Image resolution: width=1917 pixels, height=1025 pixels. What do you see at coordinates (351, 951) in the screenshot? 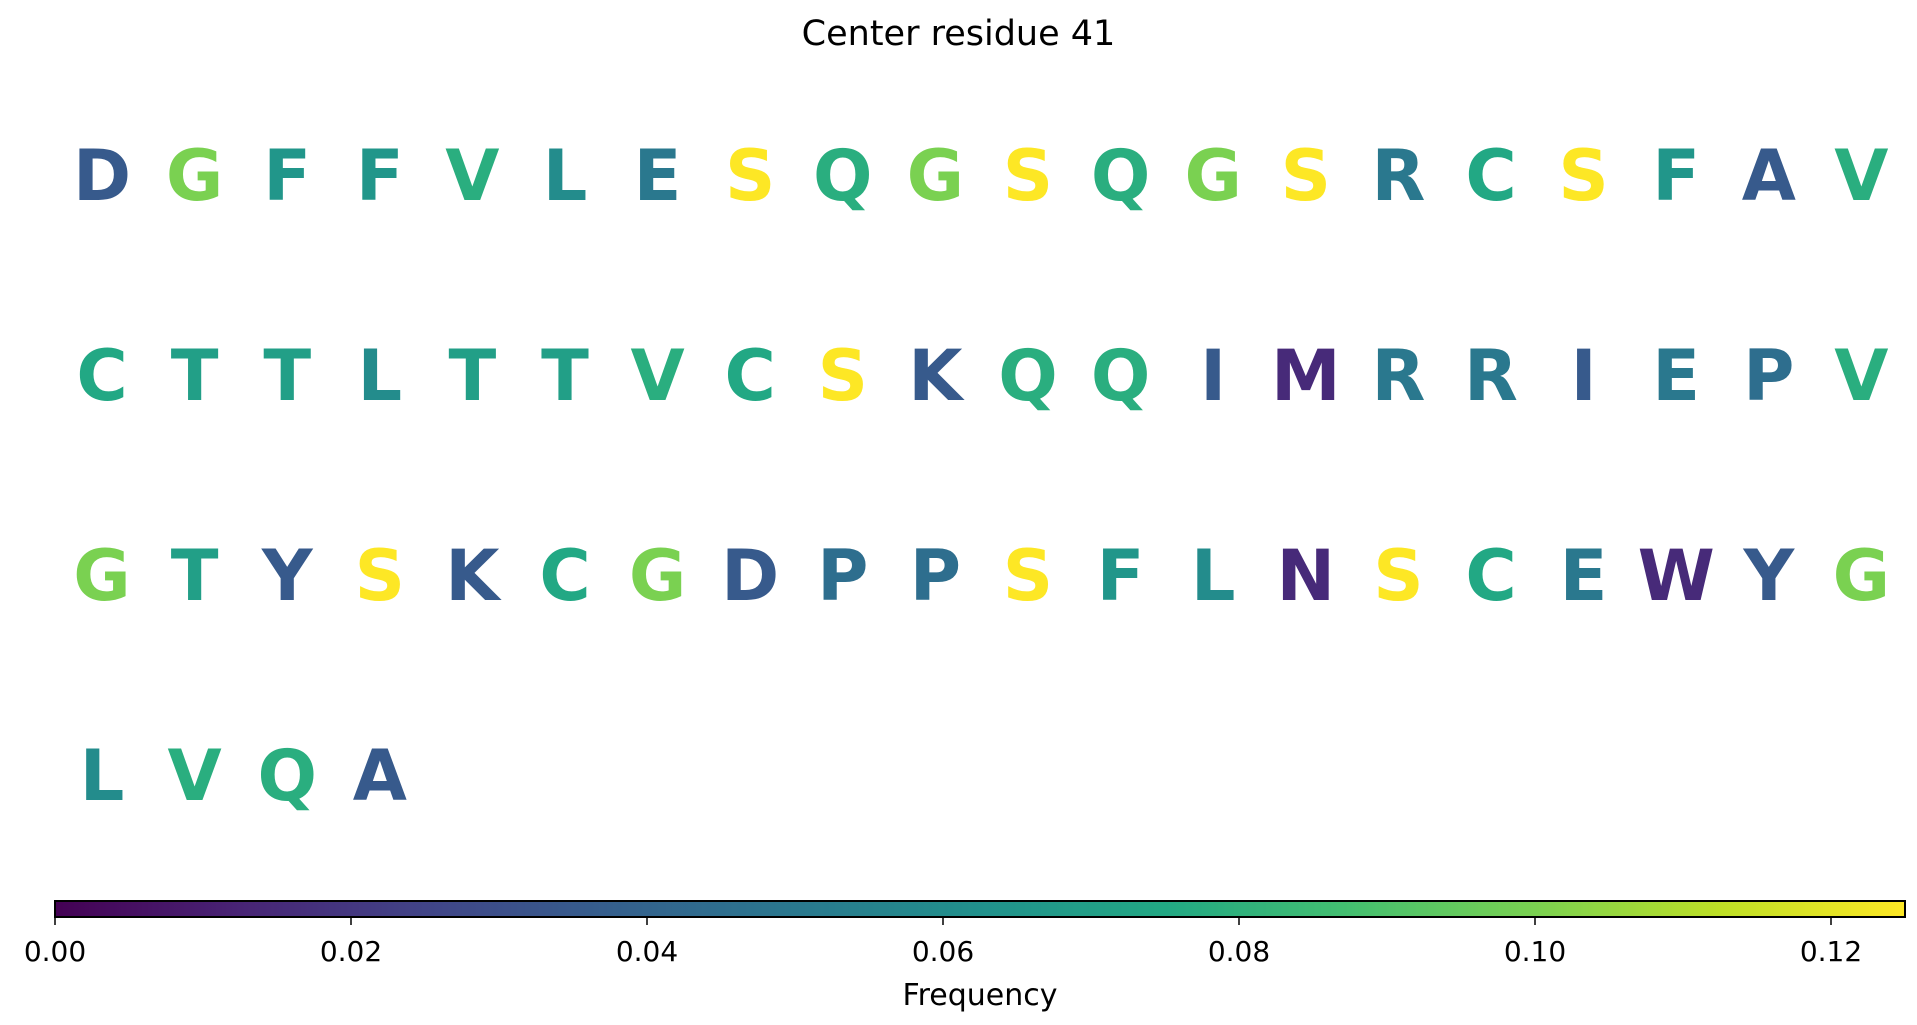
I see `colorbar-tick-label: 0.02` at bounding box center [351, 951].